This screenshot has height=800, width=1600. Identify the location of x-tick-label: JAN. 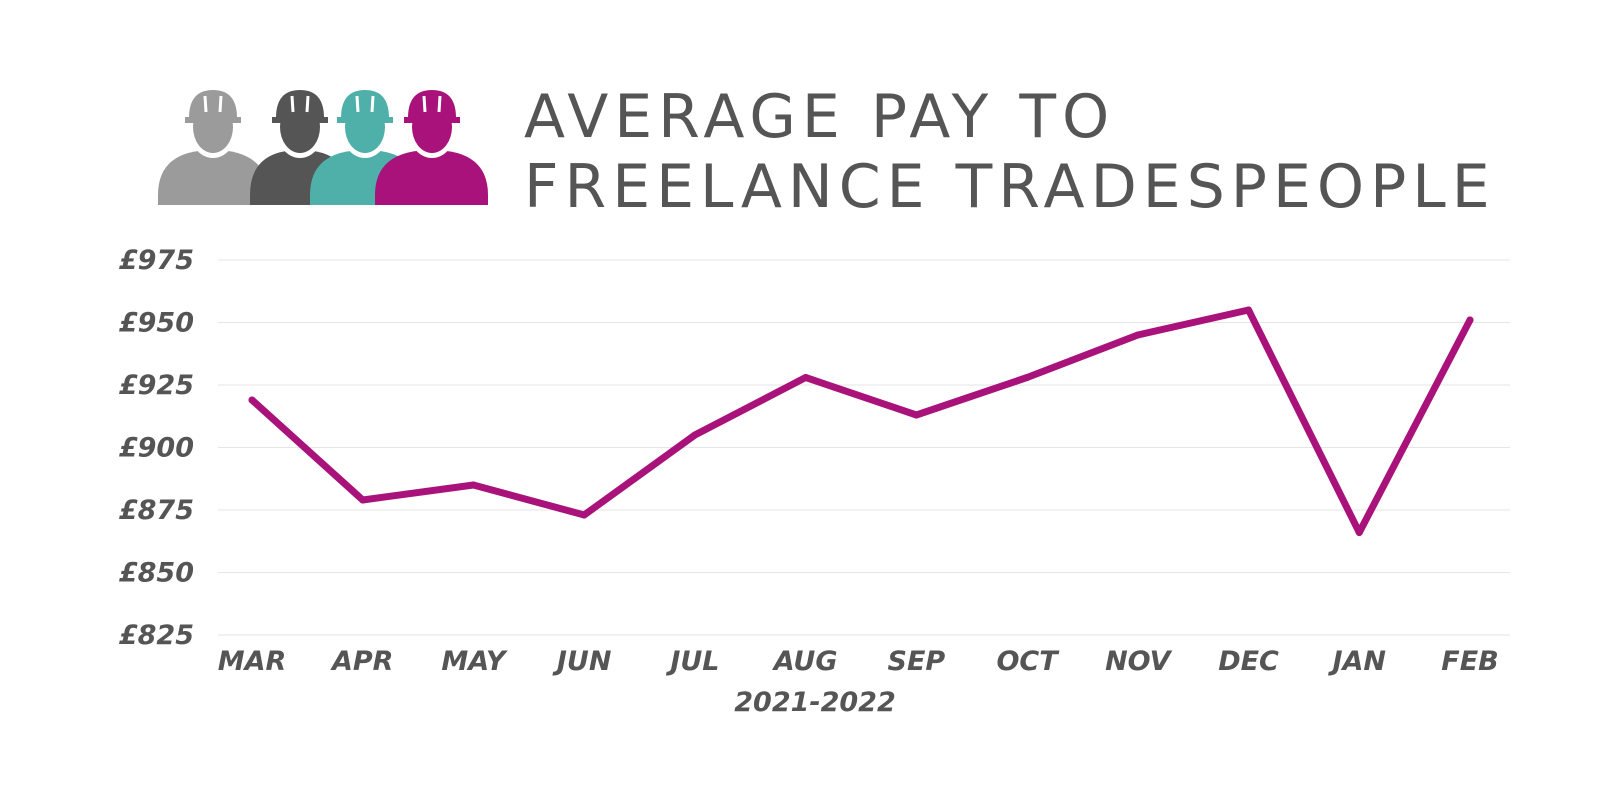
(1356, 661).